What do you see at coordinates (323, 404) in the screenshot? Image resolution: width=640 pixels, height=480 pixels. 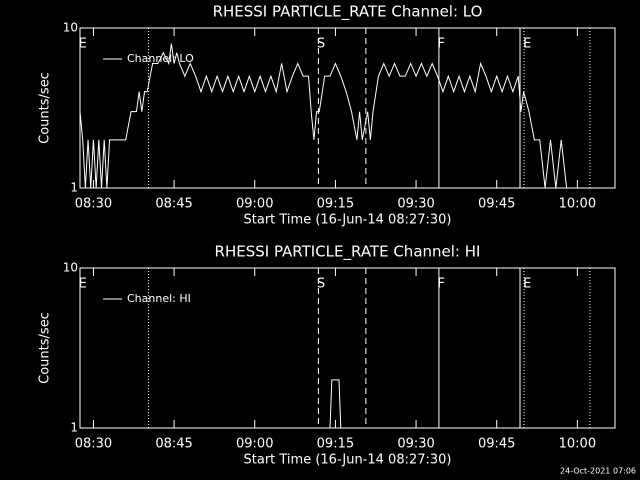 I see `data-line` at bounding box center [323, 404].